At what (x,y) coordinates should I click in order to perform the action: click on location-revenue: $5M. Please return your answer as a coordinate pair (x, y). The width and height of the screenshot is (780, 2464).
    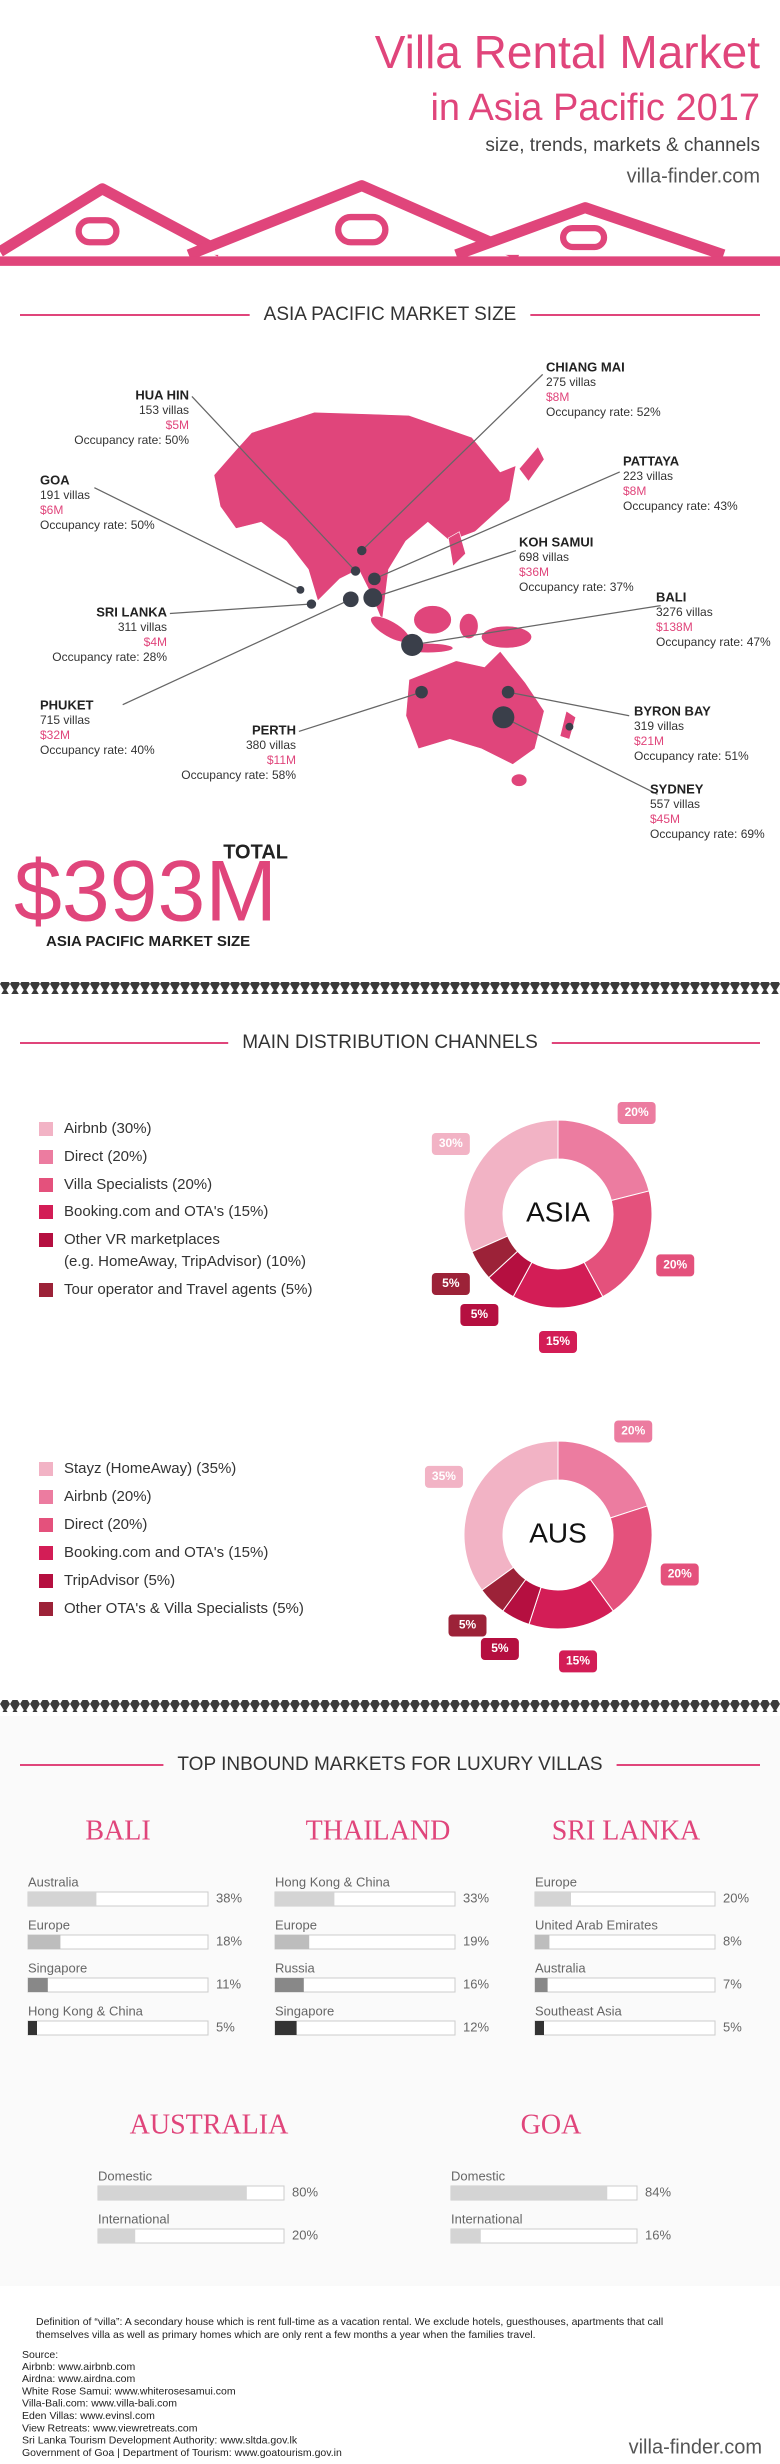
    Looking at the image, I should click on (177, 425).